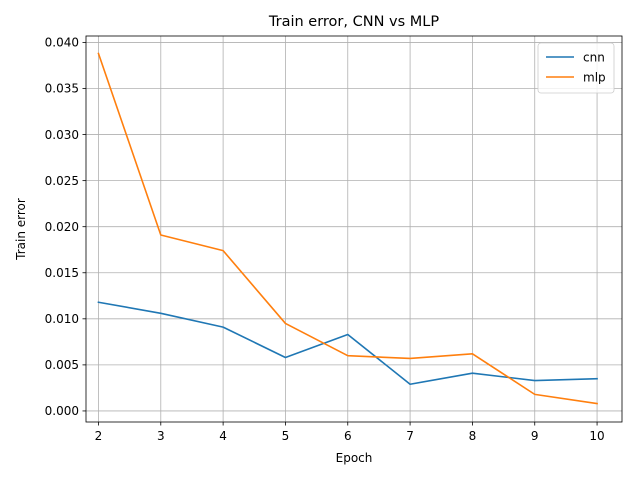  I want to click on x-axis-label: Epoch, so click(354, 458).